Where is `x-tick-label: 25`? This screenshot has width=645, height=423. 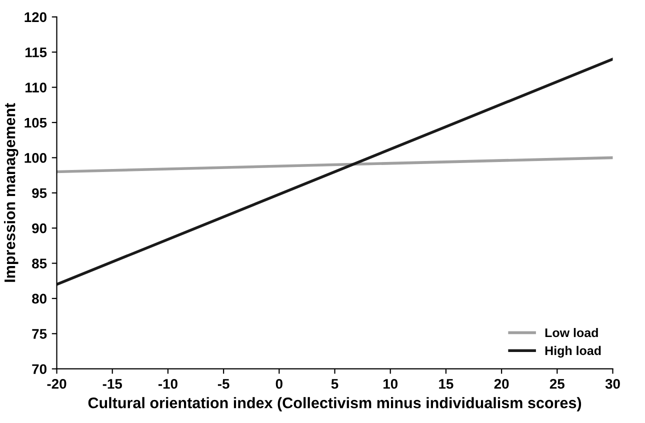 x-tick-label: 25 is located at coordinates (557, 383).